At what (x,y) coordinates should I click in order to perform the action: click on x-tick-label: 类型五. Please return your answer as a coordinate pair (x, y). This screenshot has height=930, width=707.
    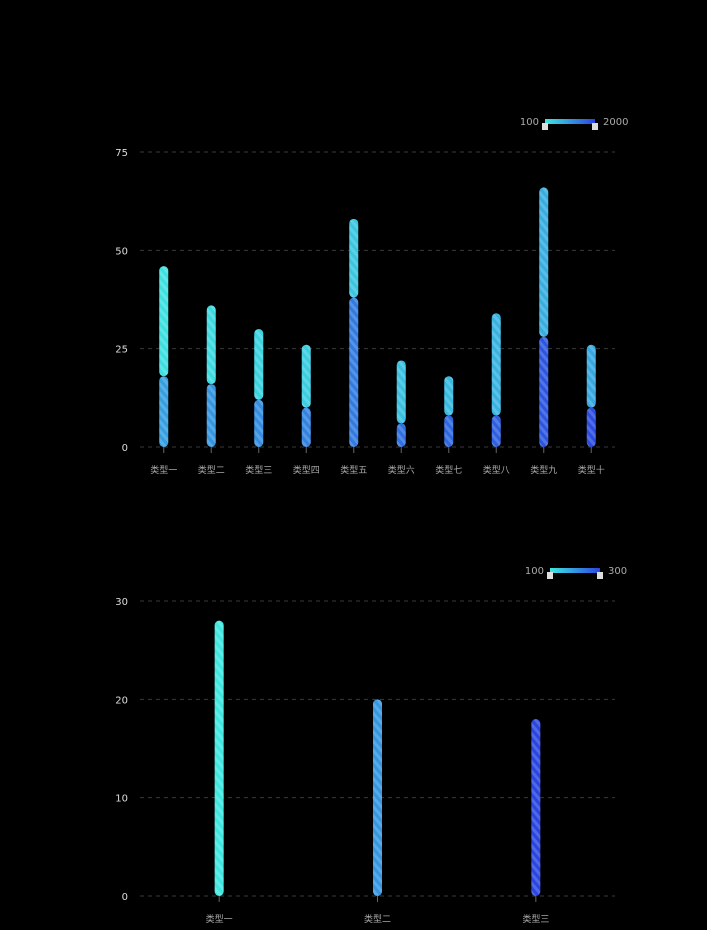
    Looking at the image, I should click on (353, 470).